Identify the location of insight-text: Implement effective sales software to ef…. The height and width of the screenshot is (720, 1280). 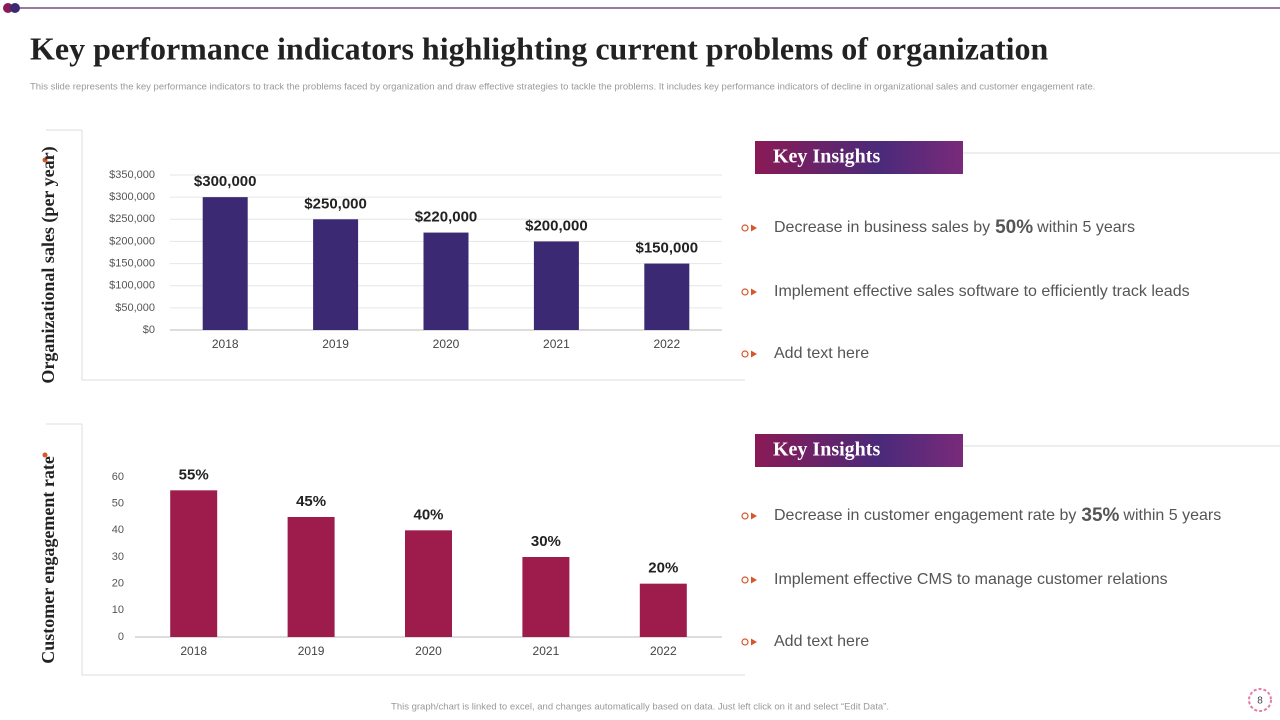
(982, 291).